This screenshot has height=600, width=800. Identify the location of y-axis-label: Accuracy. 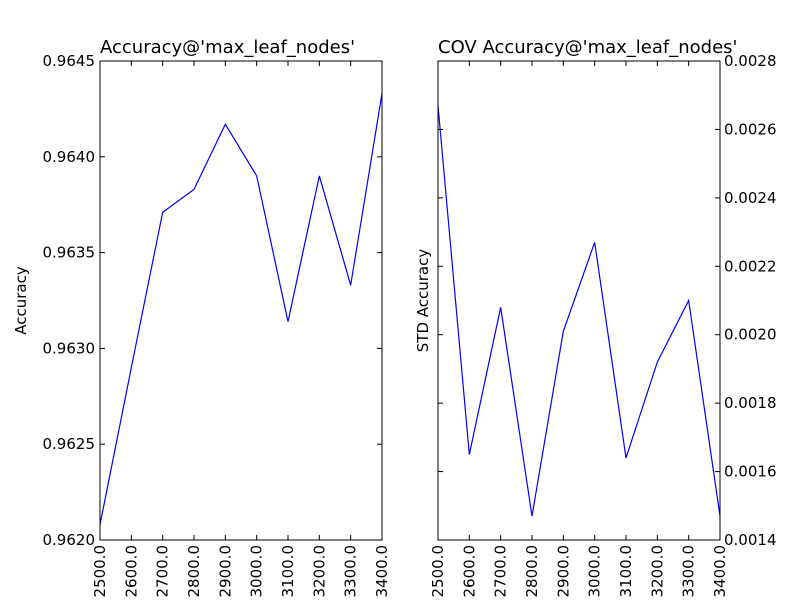
(21, 300).